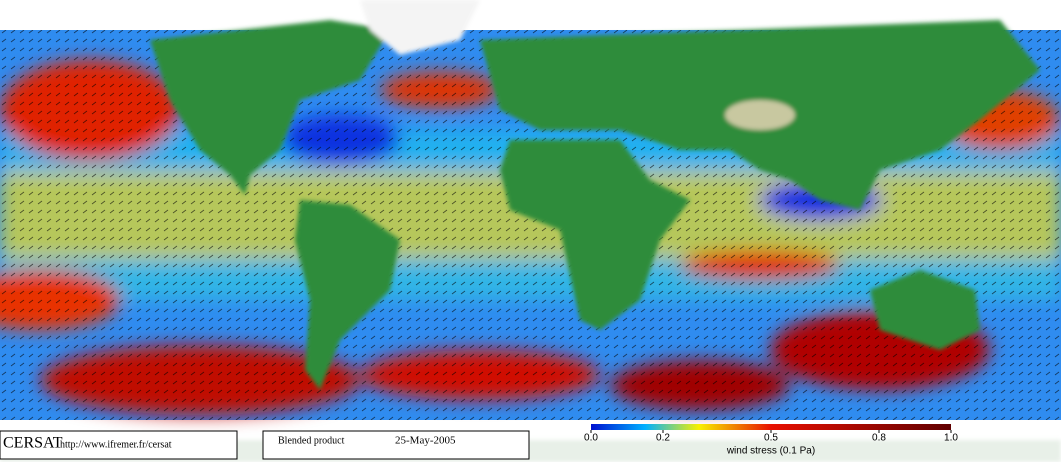  Describe the element at coordinates (591, 438) in the screenshot. I see `colorbar-tick-label: 0.0` at that location.